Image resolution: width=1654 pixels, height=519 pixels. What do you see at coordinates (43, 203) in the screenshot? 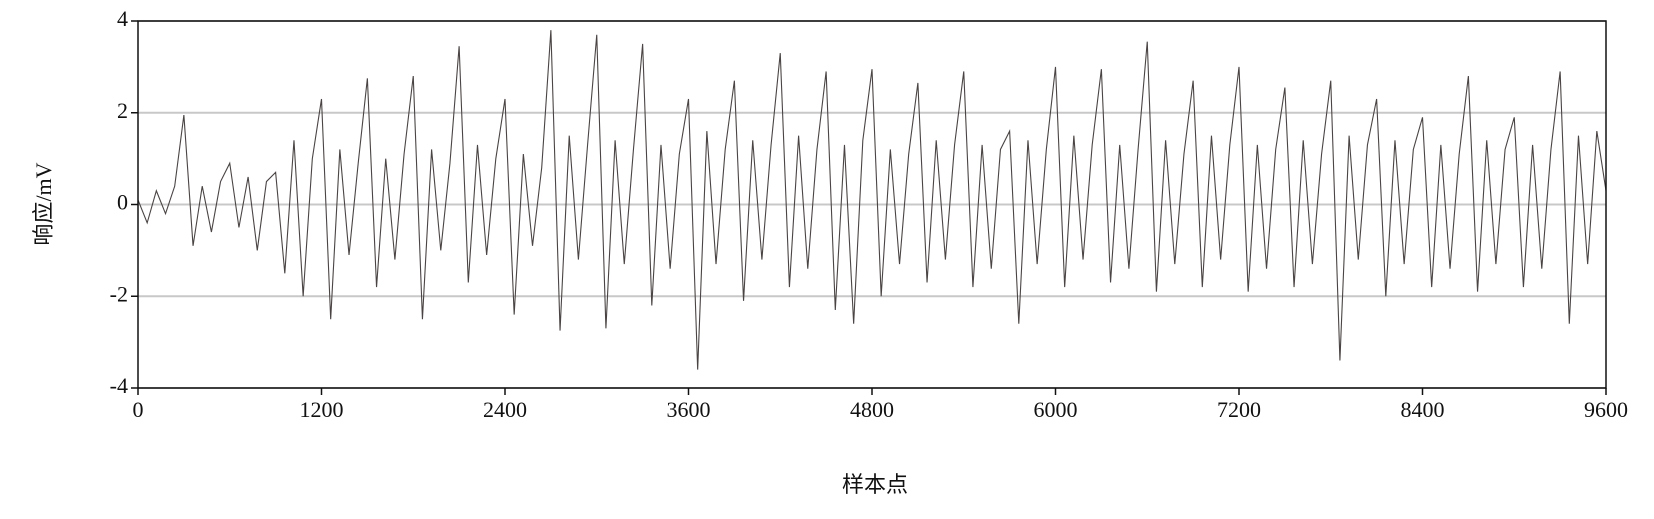
I see `y-axis-label: 响应/mV` at bounding box center [43, 203].